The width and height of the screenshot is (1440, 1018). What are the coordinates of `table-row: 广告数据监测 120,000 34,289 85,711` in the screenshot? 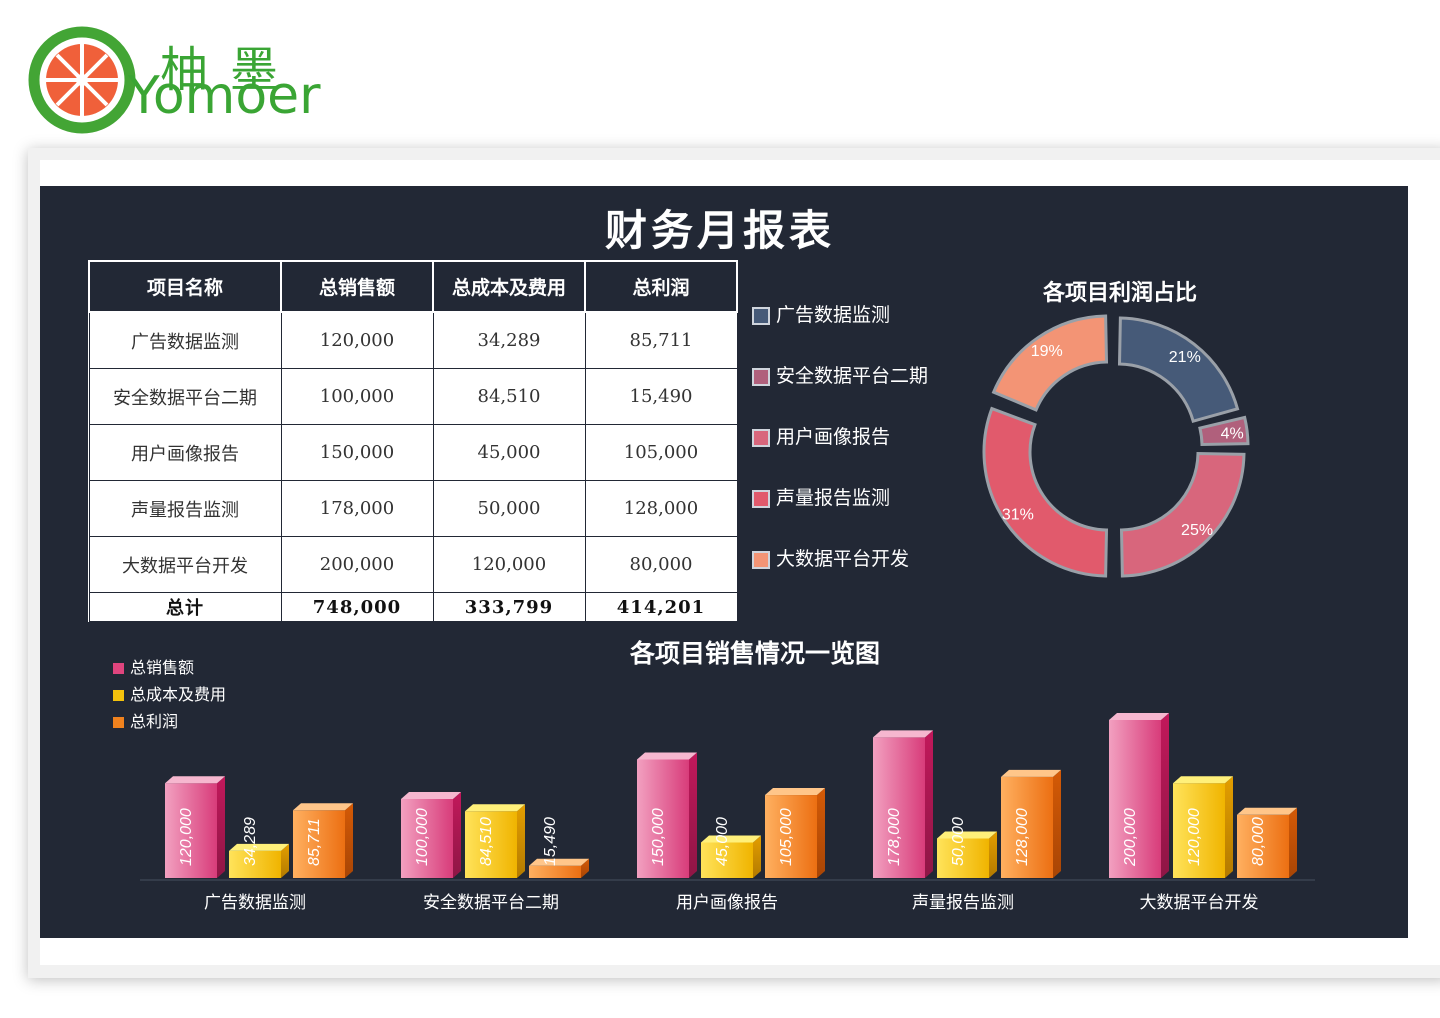 It's located at (413, 340).